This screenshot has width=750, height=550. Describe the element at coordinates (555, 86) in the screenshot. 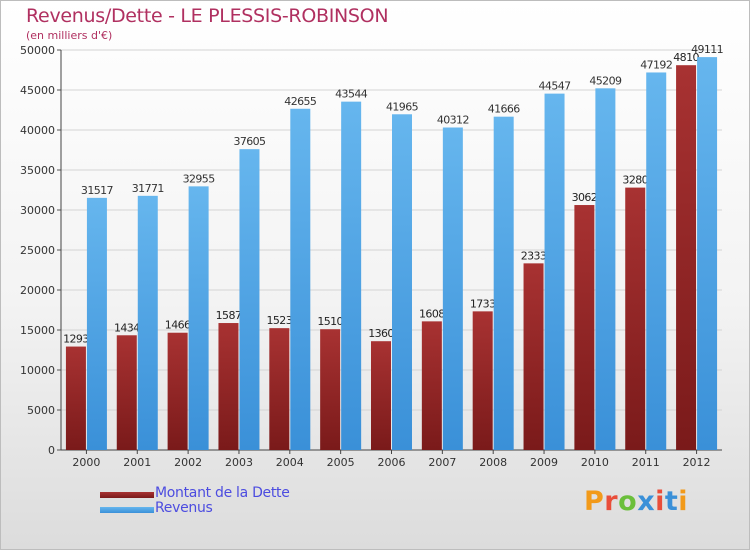

I see `data-label-revenue: 44547` at that location.